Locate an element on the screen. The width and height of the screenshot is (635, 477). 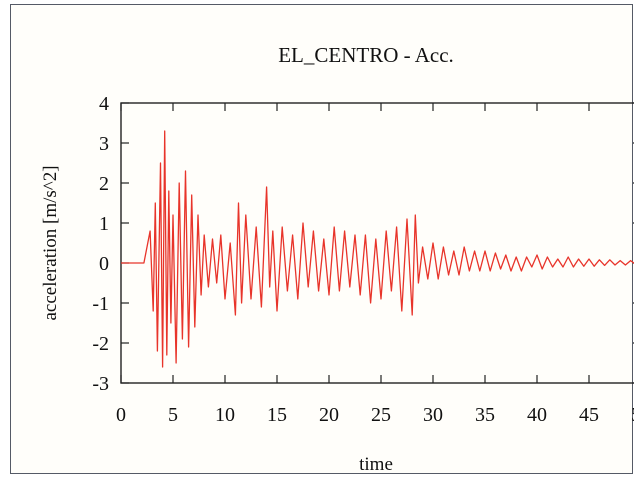
x-tick-label: 35 is located at coordinates (485, 415).